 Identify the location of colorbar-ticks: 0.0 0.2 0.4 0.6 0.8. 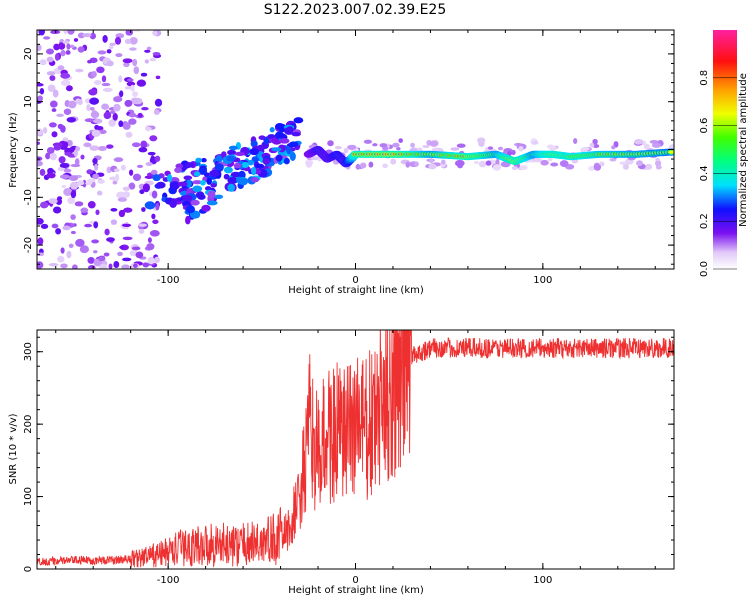
(718, 173).